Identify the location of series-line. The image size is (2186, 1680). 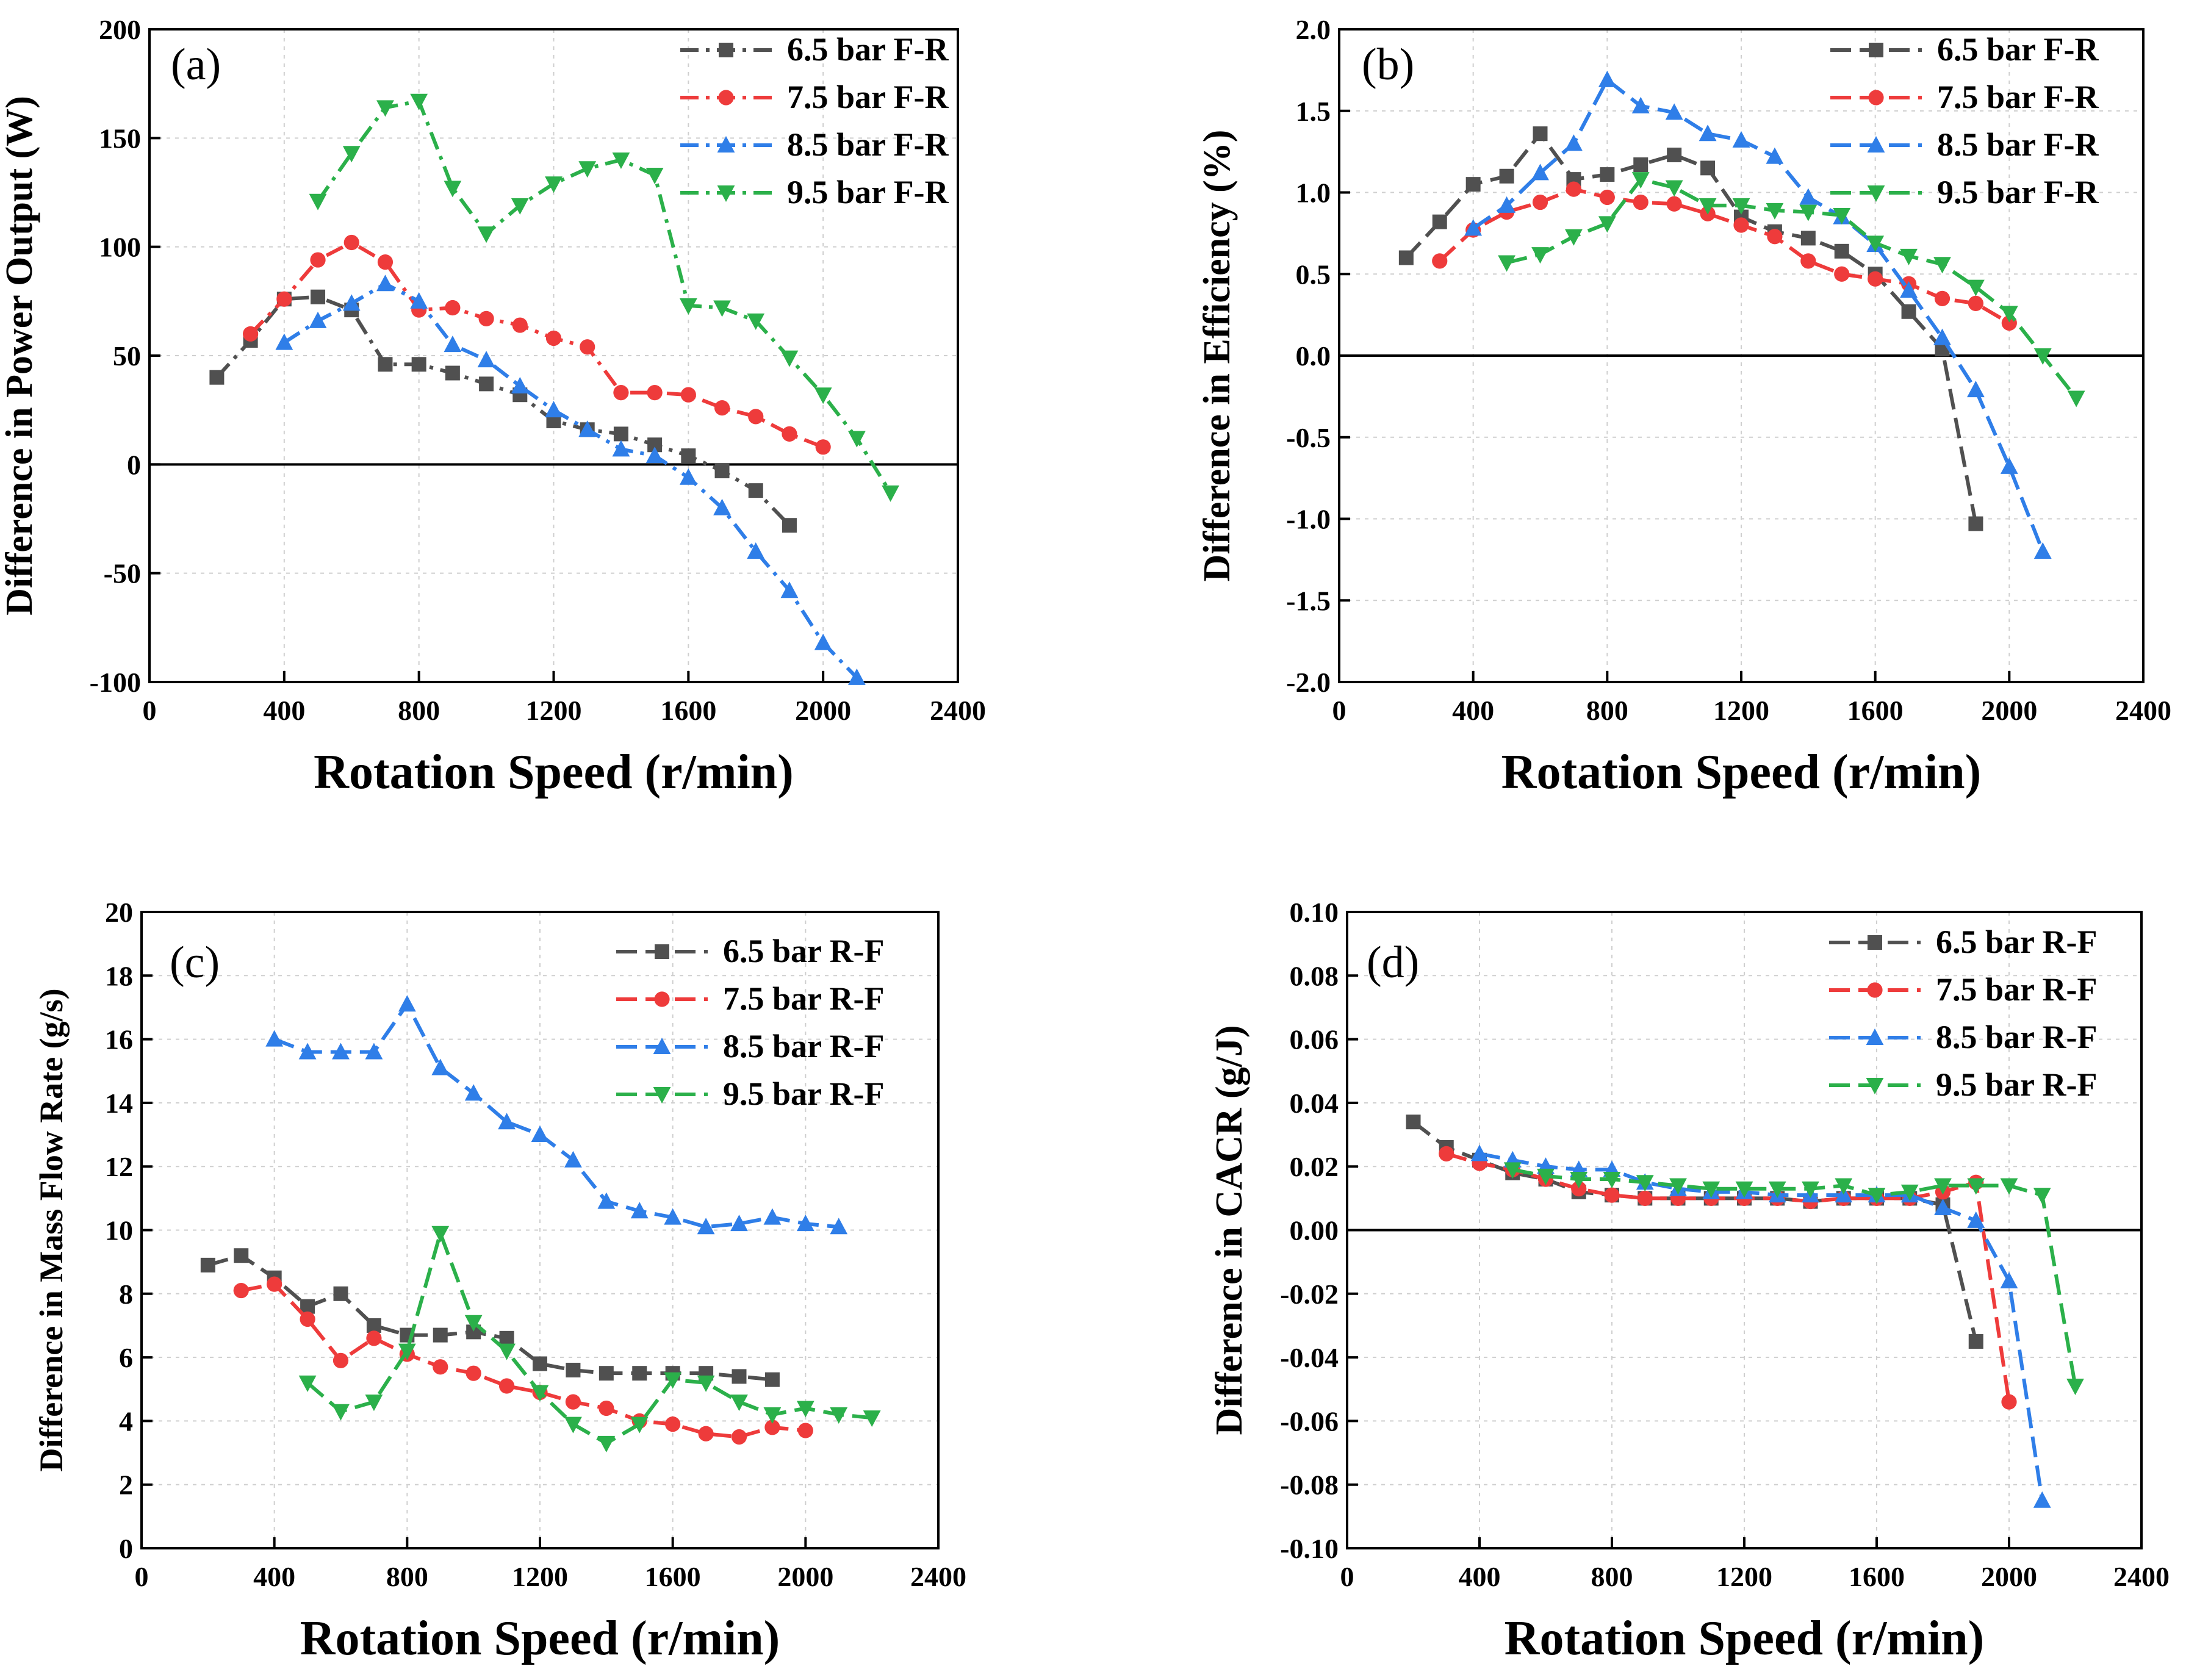
(1762, 1326).